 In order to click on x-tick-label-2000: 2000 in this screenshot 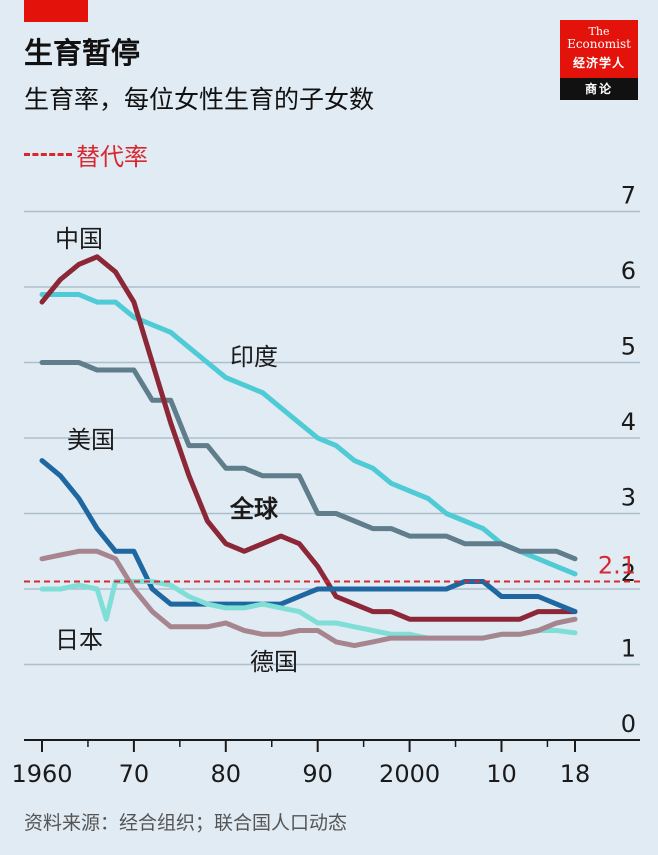, I will do `click(409, 774)`.